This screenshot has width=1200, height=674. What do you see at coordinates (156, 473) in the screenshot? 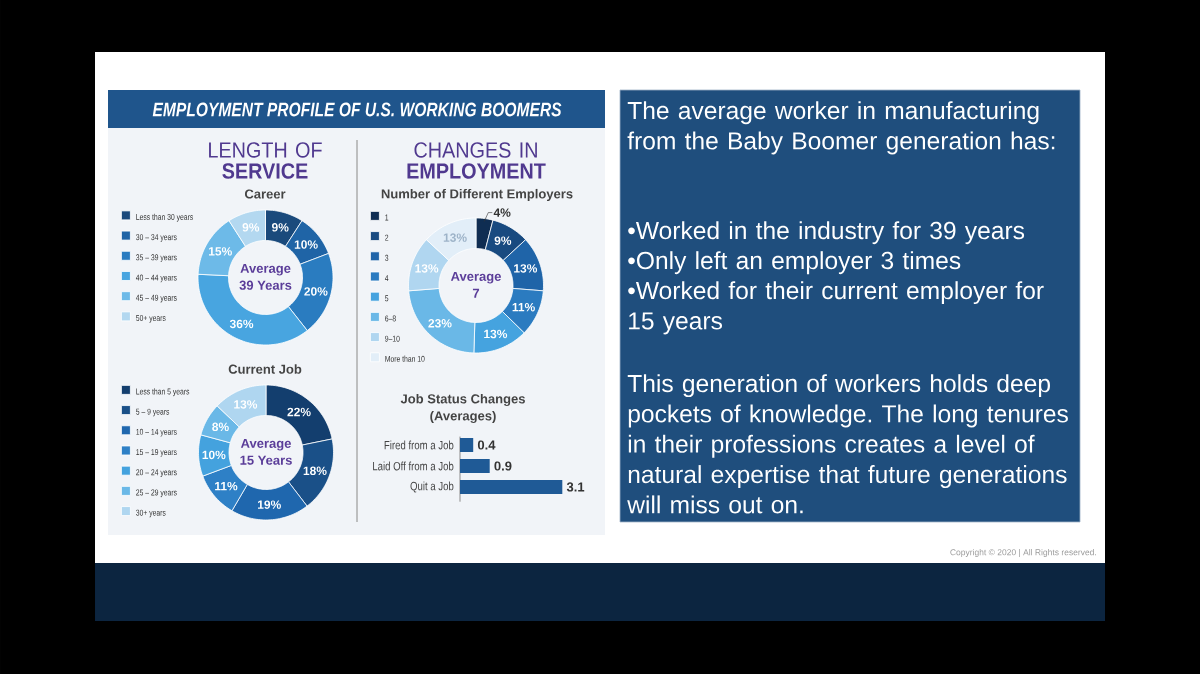
I see `legend-label: 20 – 24 years` at bounding box center [156, 473].